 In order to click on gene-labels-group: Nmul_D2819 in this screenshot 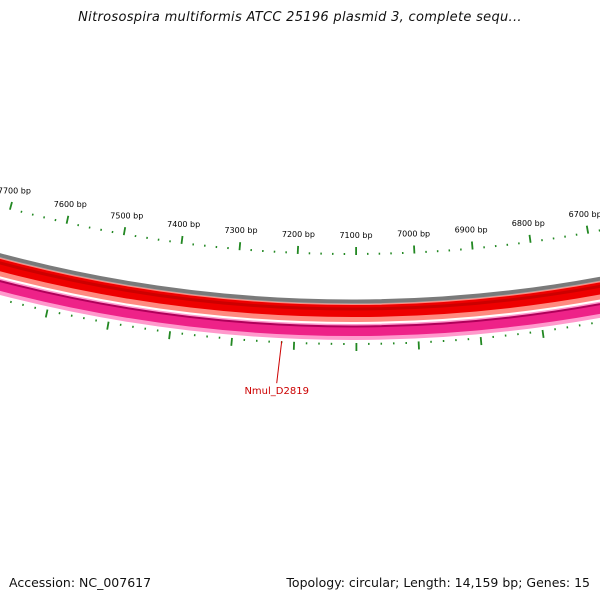, I will do `click(276, 369)`.